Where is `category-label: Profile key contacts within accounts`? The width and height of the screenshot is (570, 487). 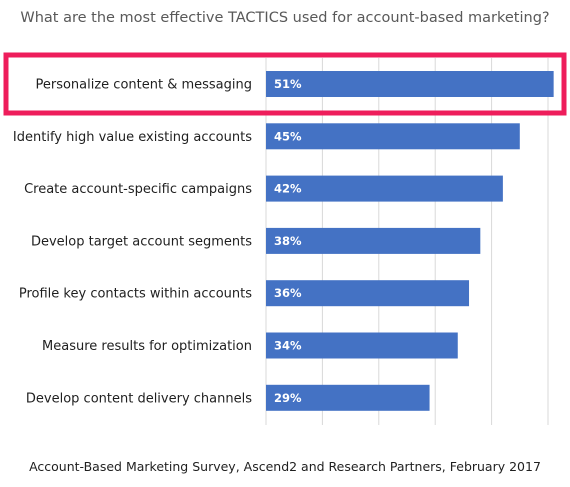 category-label: Profile key contacts within accounts is located at coordinates (135, 294).